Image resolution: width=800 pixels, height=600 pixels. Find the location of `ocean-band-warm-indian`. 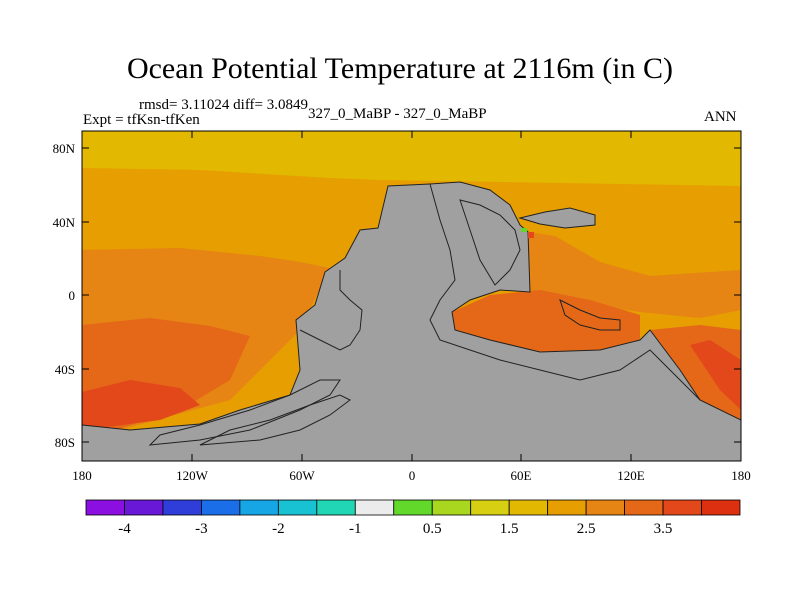

ocean-band-warm-indian is located at coordinates (634, 275).